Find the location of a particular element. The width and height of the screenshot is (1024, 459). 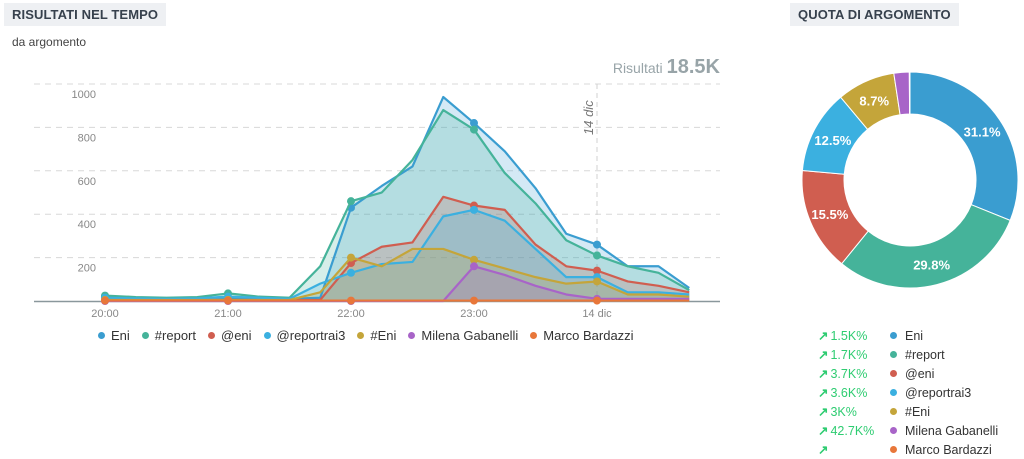

growth-value: ↗3.6K% is located at coordinates (854, 392).